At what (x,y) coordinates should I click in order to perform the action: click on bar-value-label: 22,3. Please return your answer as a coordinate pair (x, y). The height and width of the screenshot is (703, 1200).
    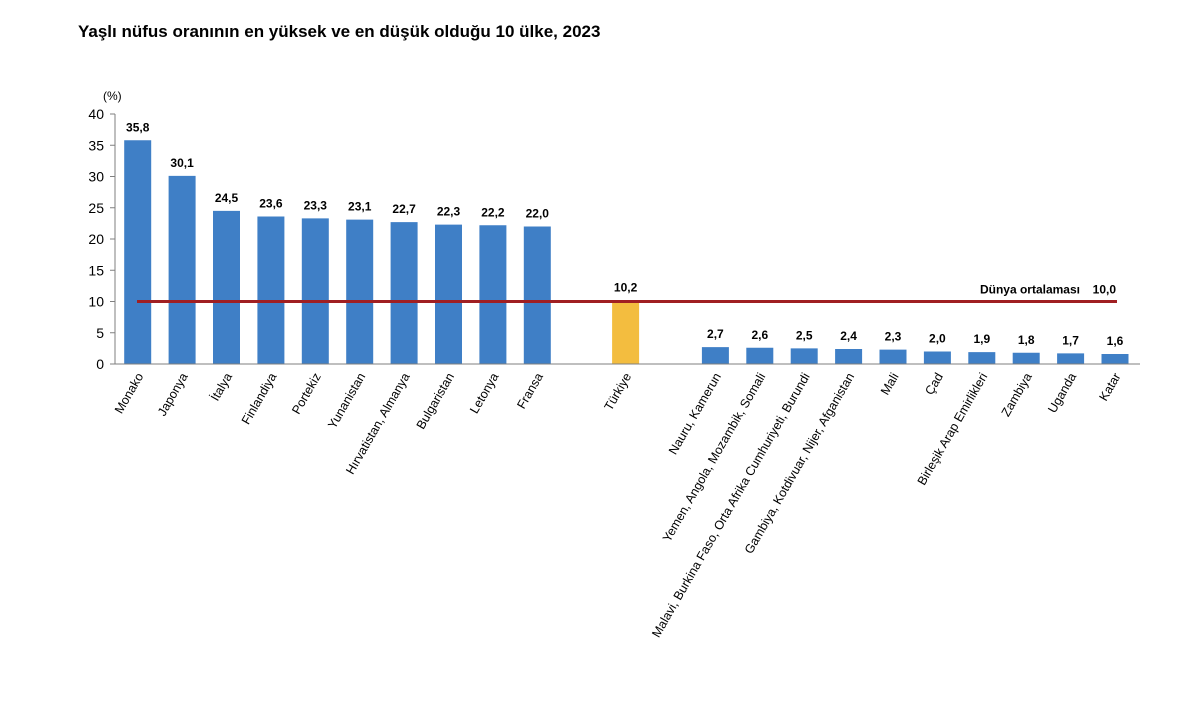
    Looking at the image, I should click on (449, 212).